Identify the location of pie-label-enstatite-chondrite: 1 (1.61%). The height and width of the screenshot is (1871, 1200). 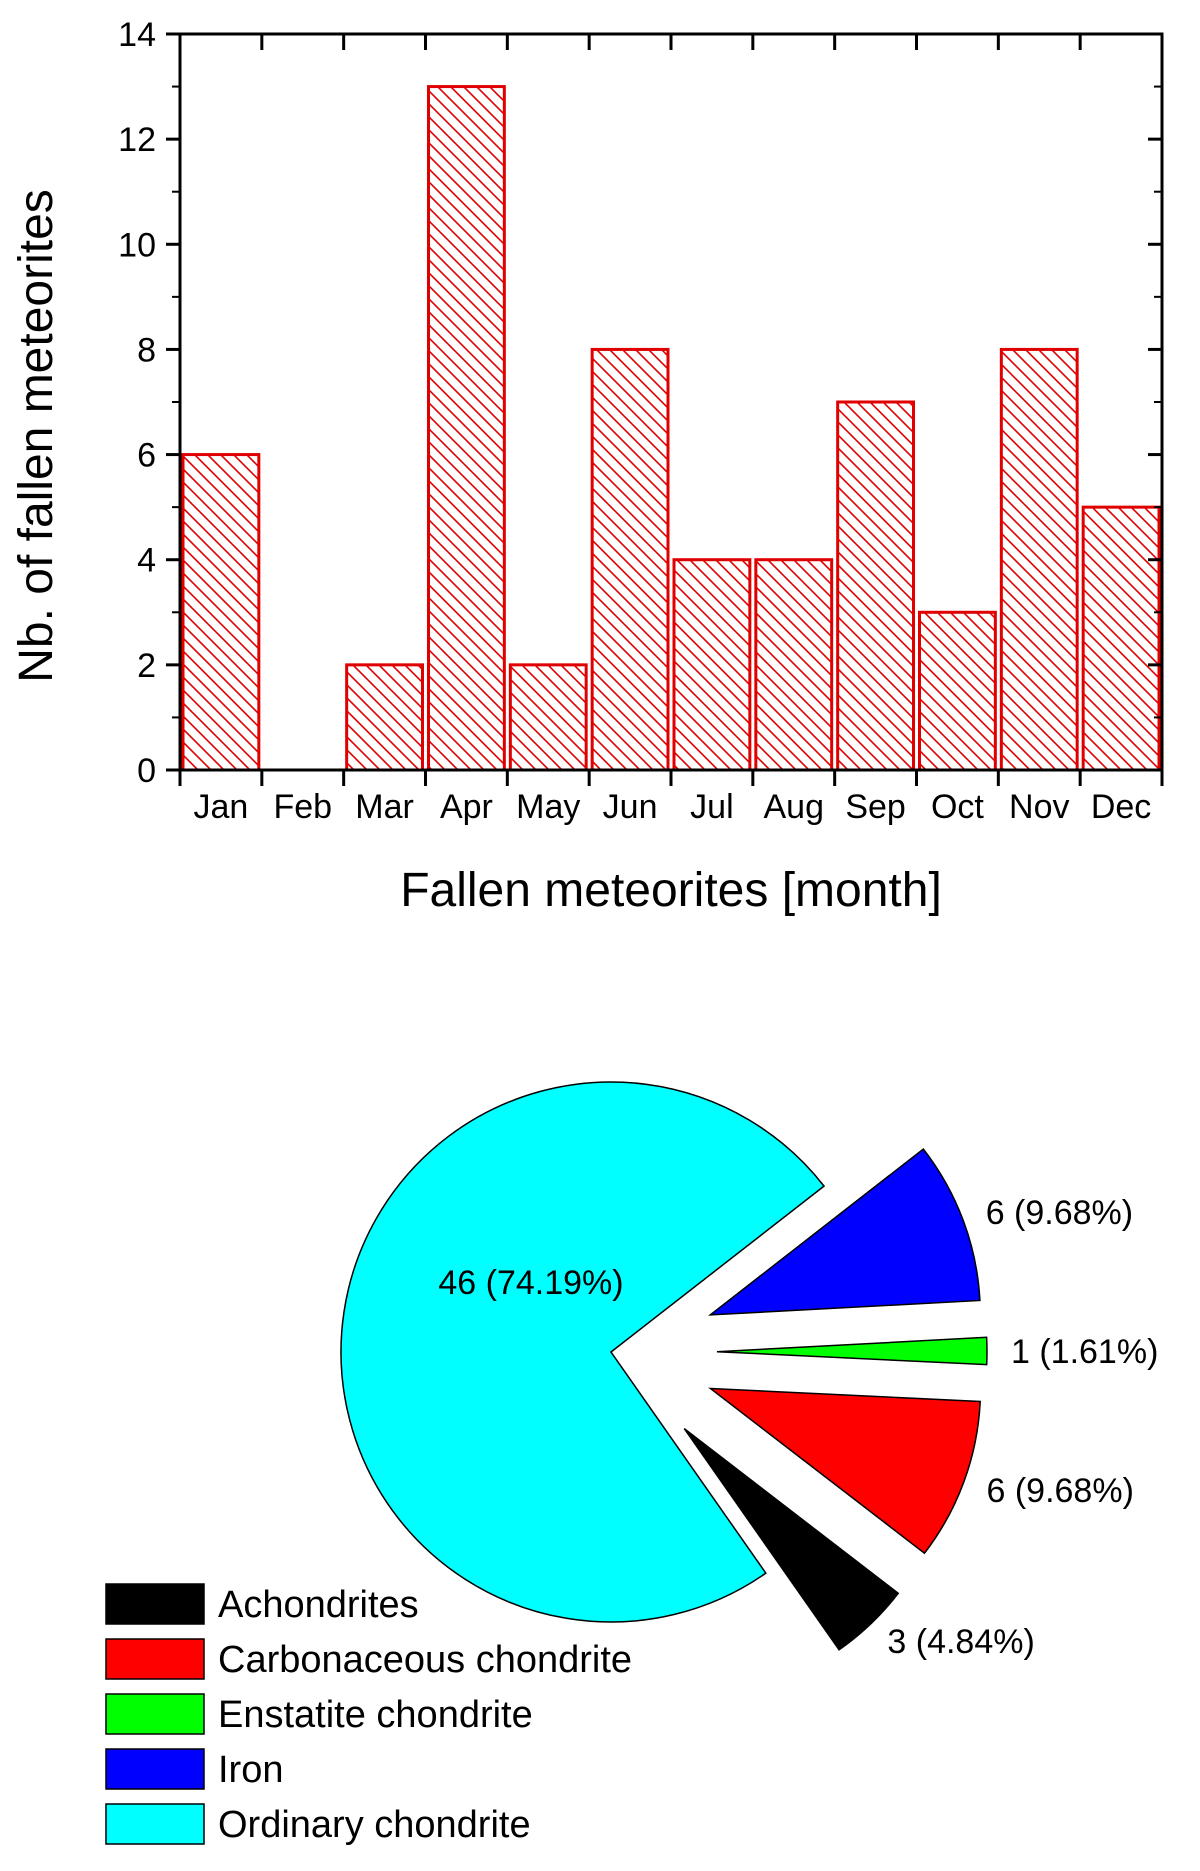
(1084, 1352).